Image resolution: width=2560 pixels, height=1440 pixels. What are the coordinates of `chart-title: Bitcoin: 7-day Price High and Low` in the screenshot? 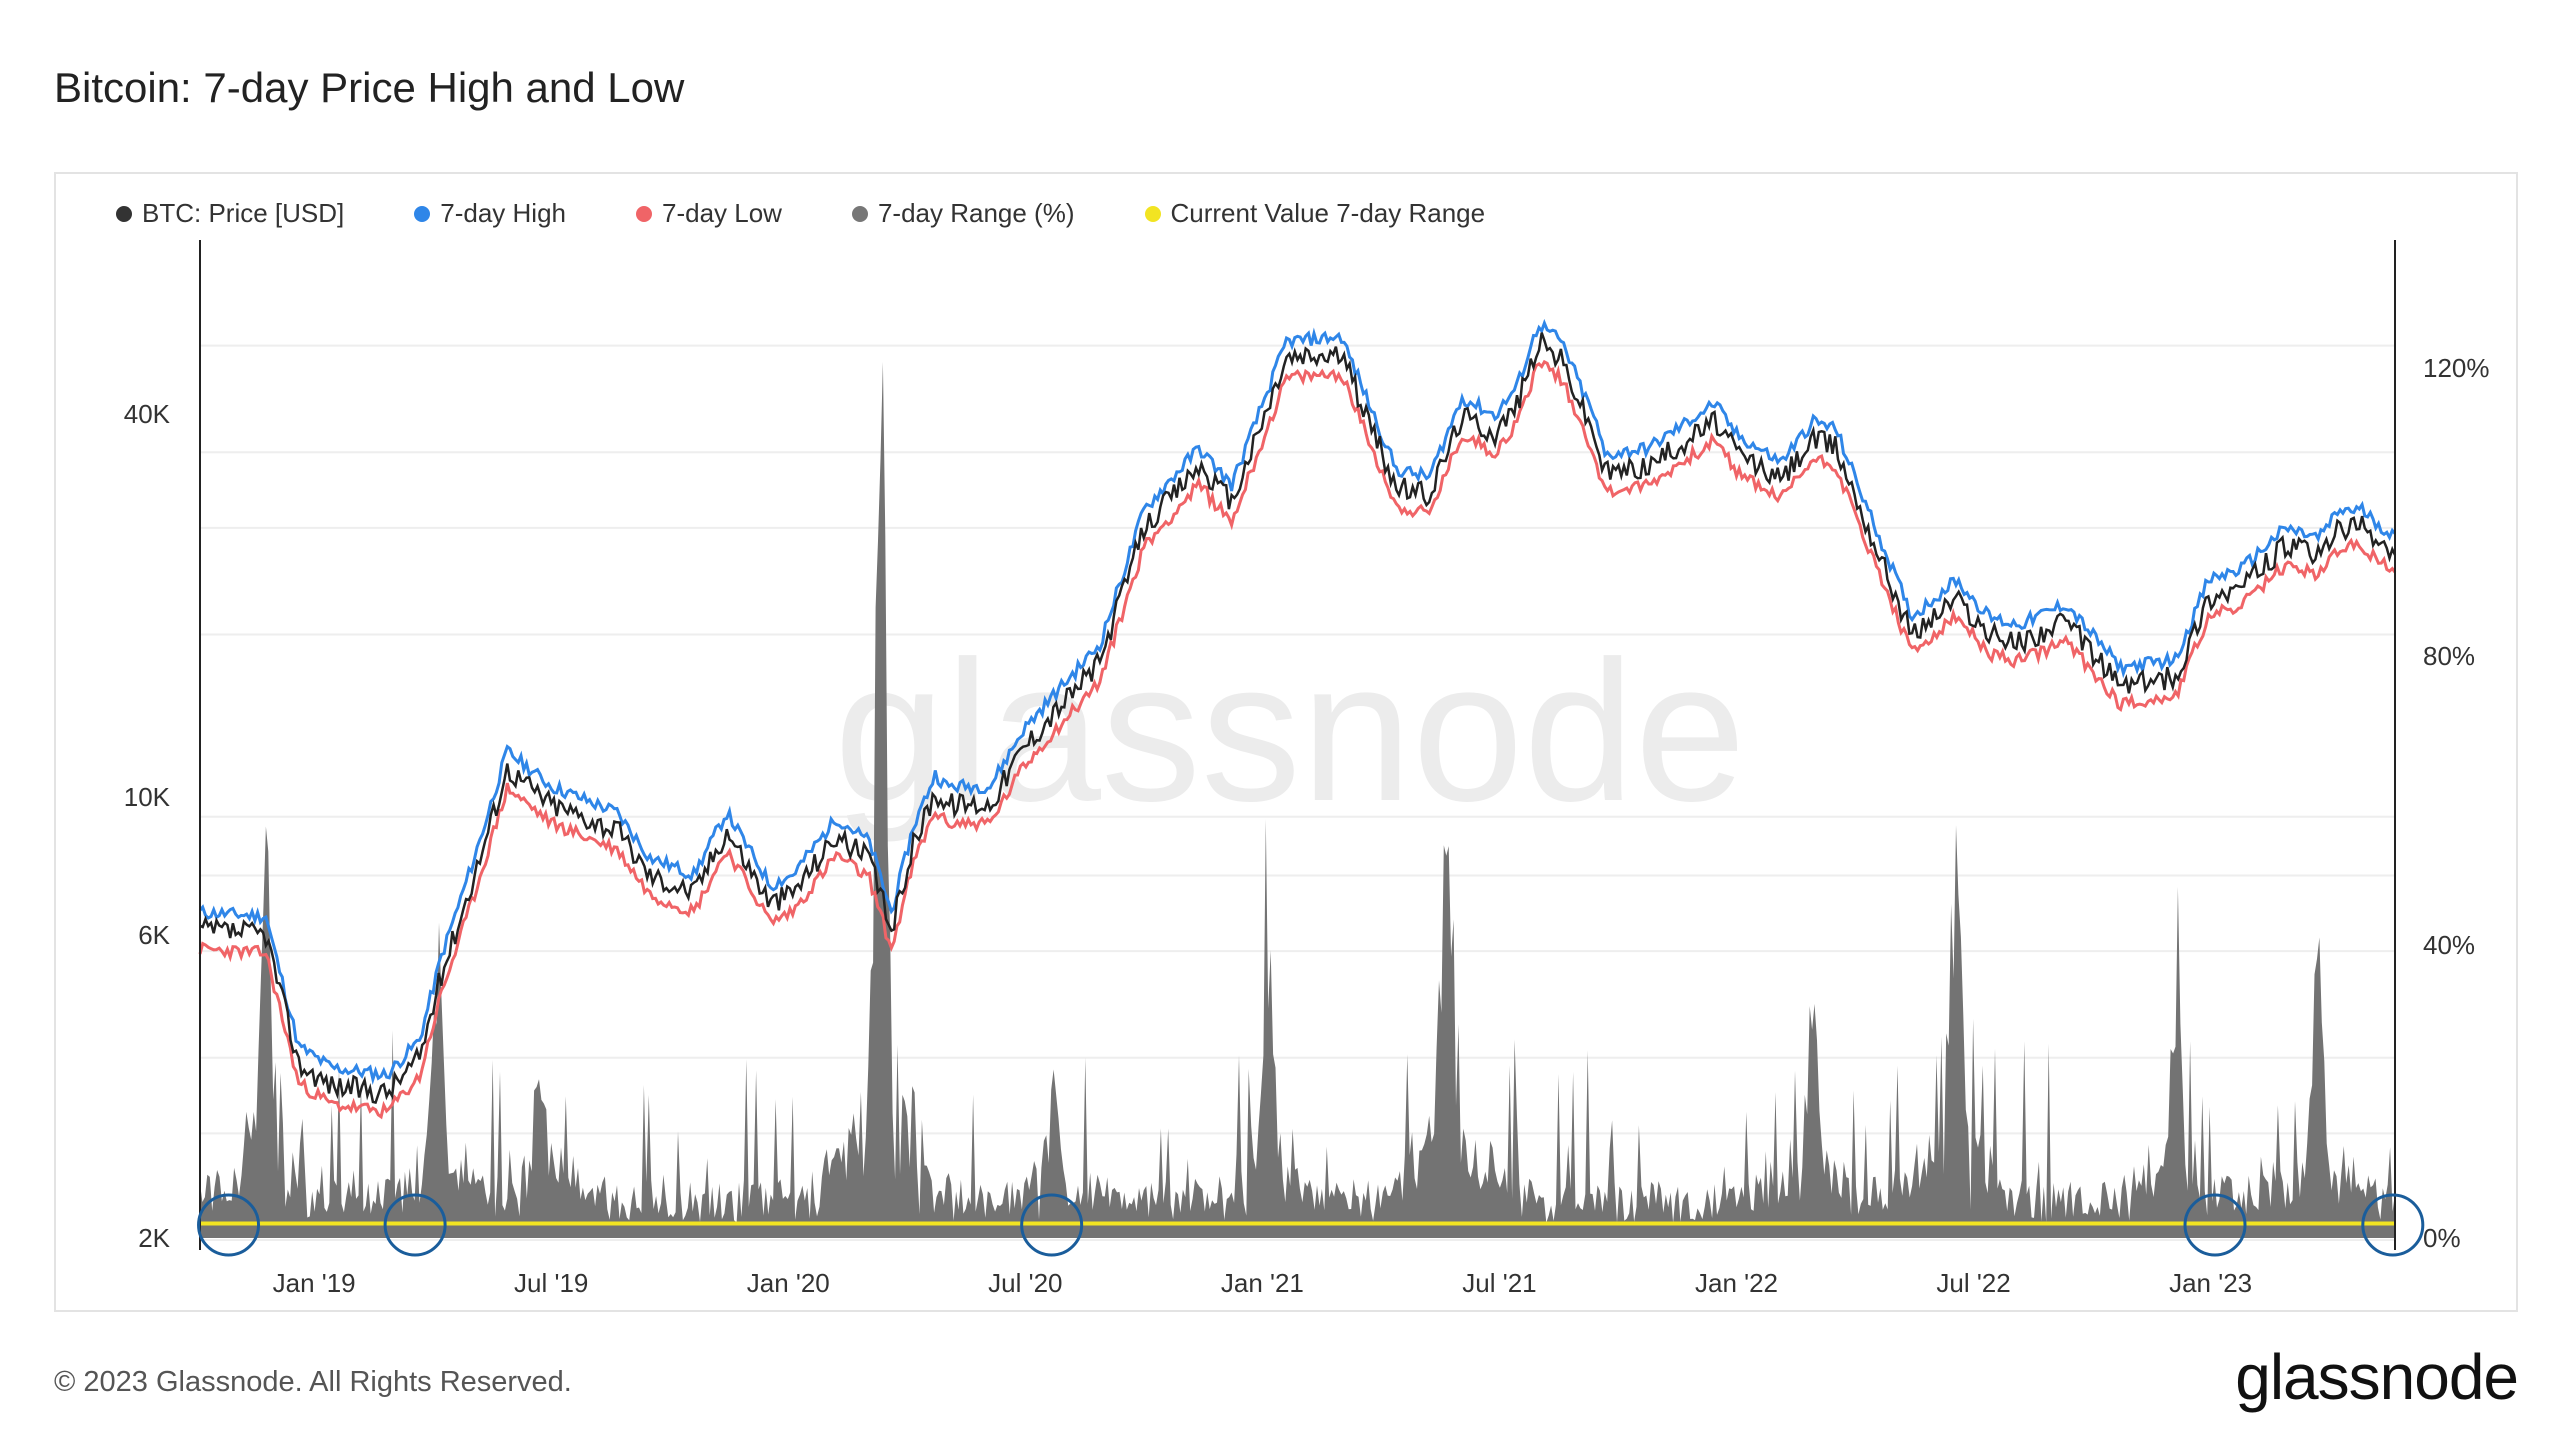 It's located at (369, 87).